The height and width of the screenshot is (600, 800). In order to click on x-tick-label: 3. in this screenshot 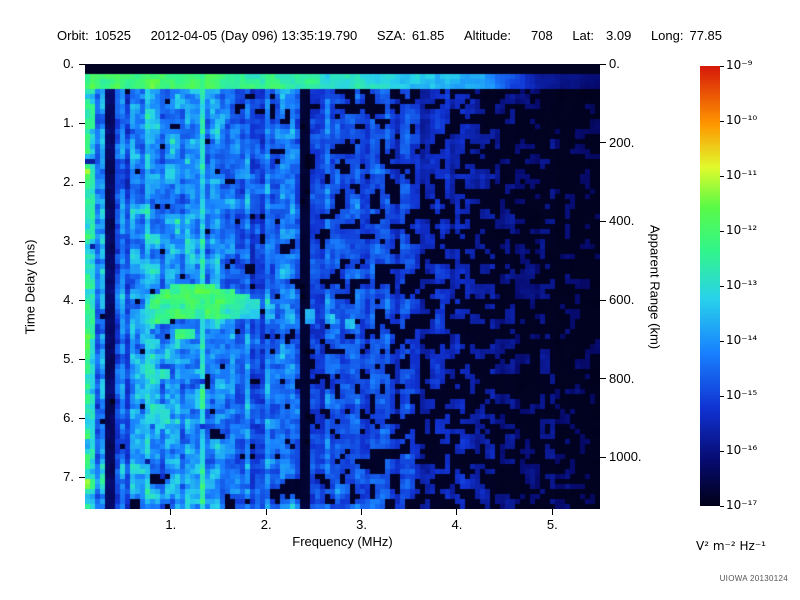, I will do `click(361, 524)`.